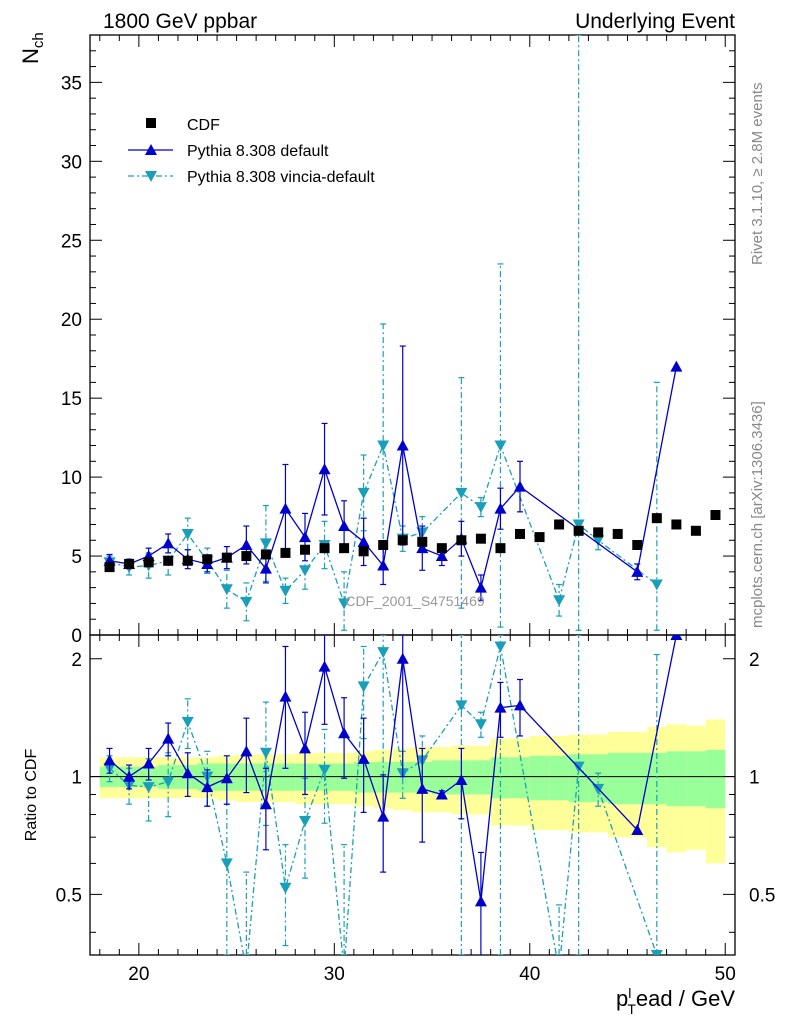  Describe the element at coordinates (138, 974) in the screenshot. I see `ratio-xtick-label: 20` at that location.